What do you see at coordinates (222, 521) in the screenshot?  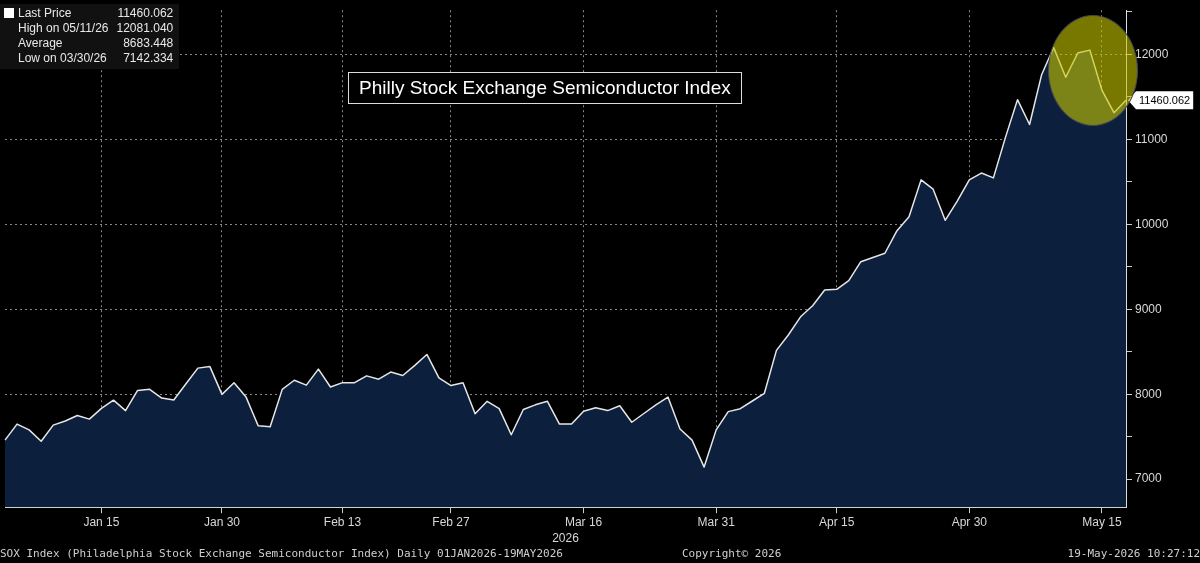 I see `x-tick-label: Jan 30` at bounding box center [222, 521].